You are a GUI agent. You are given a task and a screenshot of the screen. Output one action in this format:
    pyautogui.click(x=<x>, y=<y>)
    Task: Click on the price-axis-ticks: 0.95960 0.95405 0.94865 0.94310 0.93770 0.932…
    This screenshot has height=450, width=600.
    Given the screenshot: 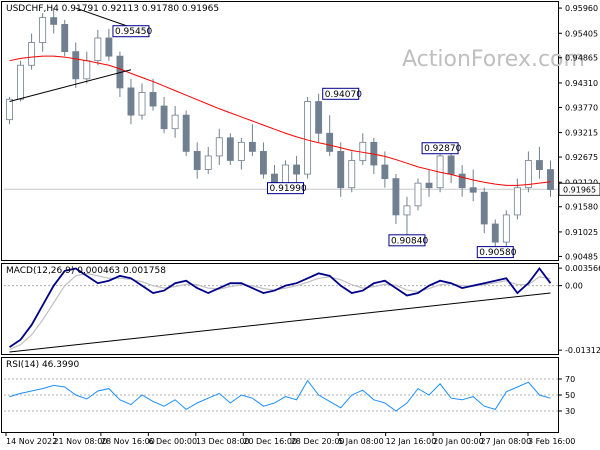 What is the action you would take?
    pyautogui.click(x=579, y=132)
    